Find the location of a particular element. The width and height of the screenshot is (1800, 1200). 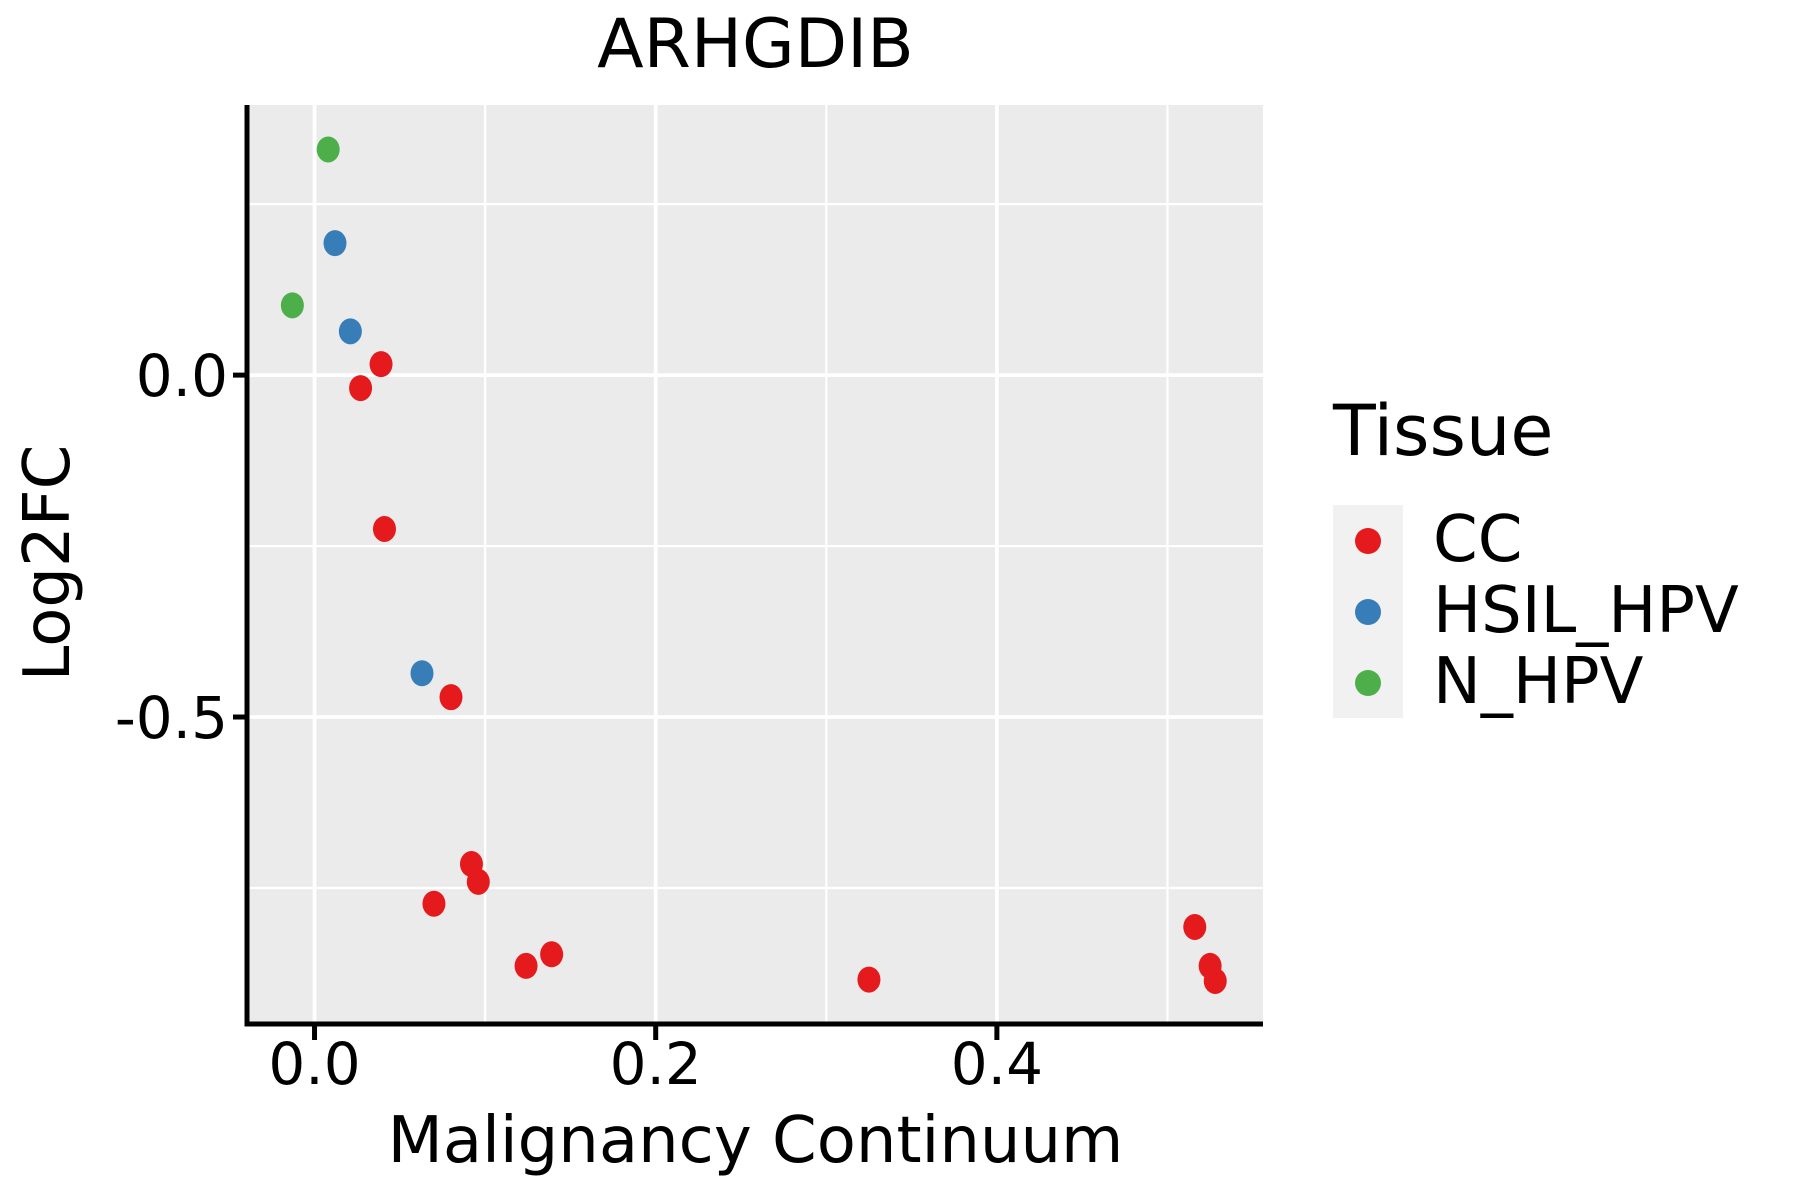

y-tick-label: -0.5 is located at coordinates (171, 718).